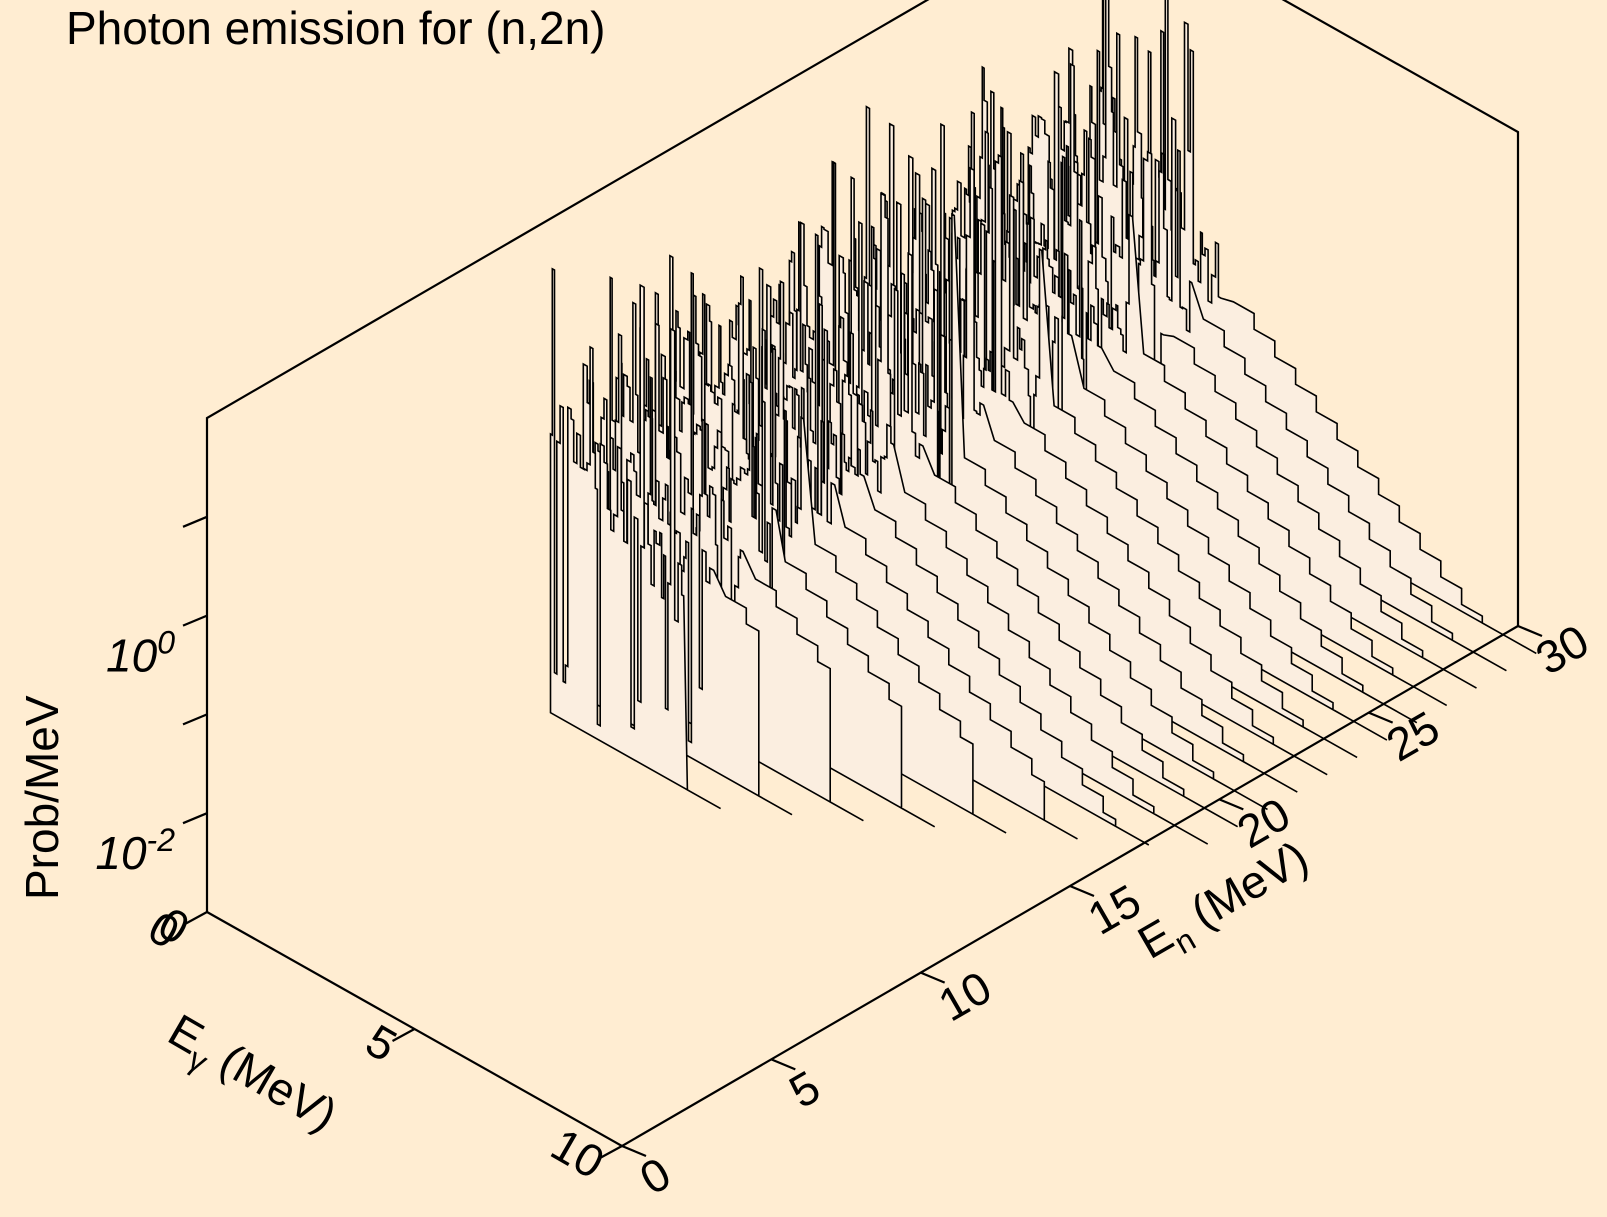 This screenshot has height=1217, width=1607. I want to click on chart-title: Photon emission for (n,2n), so click(336, 28).